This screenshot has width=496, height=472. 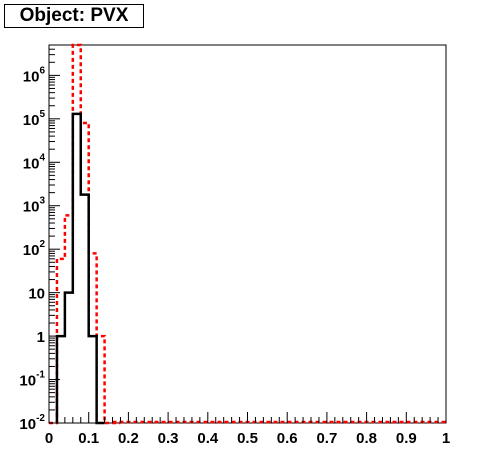 I want to click on y-tick-exponent: 5, so click(x=42, y=114).